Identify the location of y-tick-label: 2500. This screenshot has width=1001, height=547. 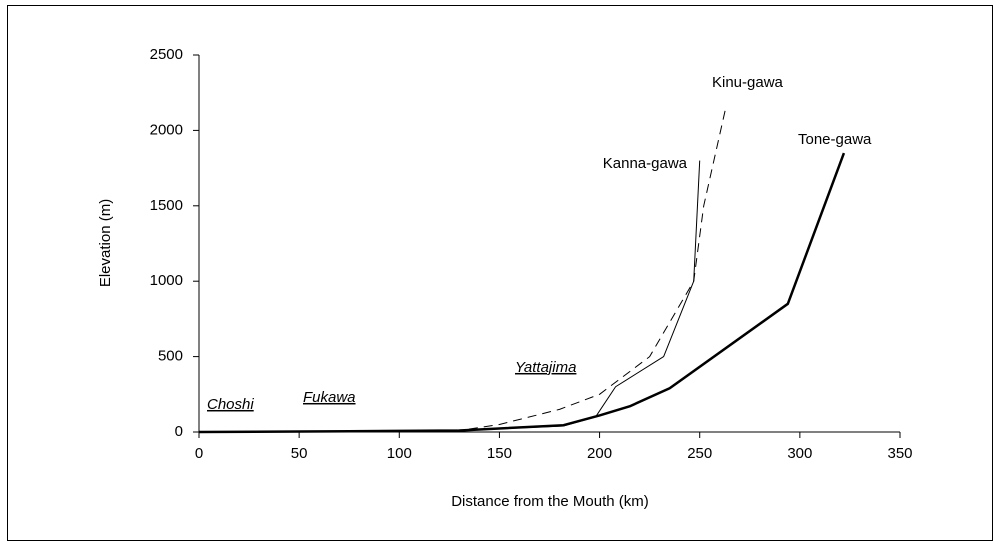
(166, 54).